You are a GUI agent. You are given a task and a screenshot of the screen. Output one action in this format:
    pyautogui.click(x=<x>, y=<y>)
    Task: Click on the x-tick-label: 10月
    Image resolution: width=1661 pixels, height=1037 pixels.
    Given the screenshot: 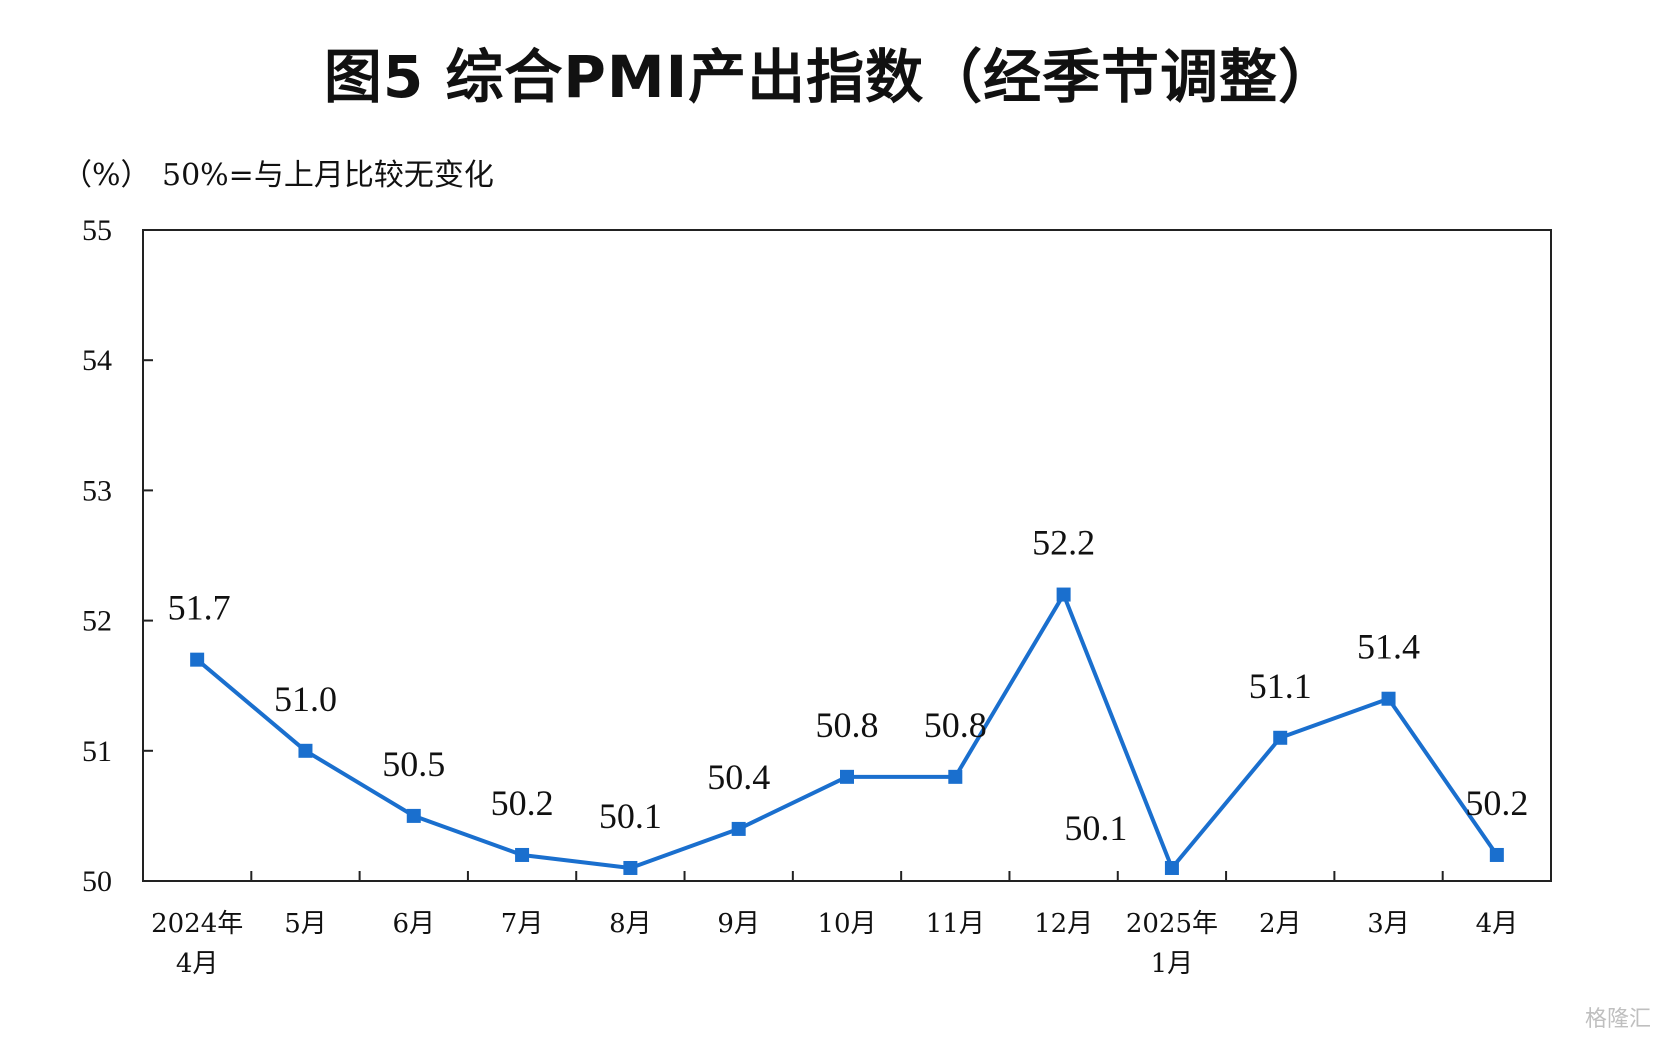 What is the action you would take?
    pyautogui.click(x=846, y=924)
    